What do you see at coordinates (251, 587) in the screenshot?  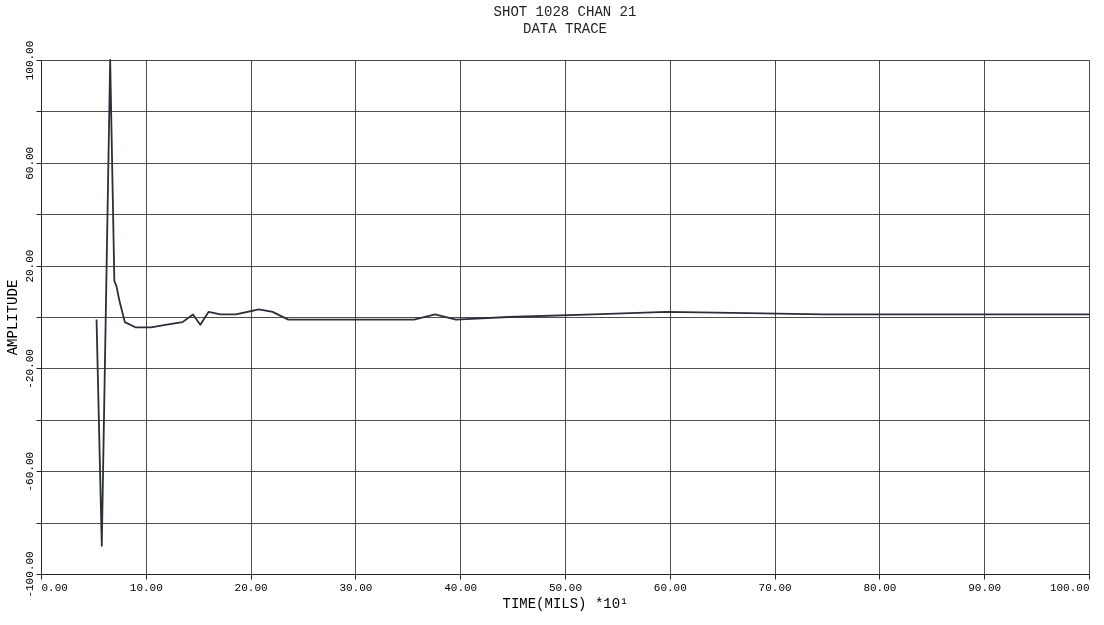 I see `x-tick-label: 20.00` at bounding box center [251, 587].